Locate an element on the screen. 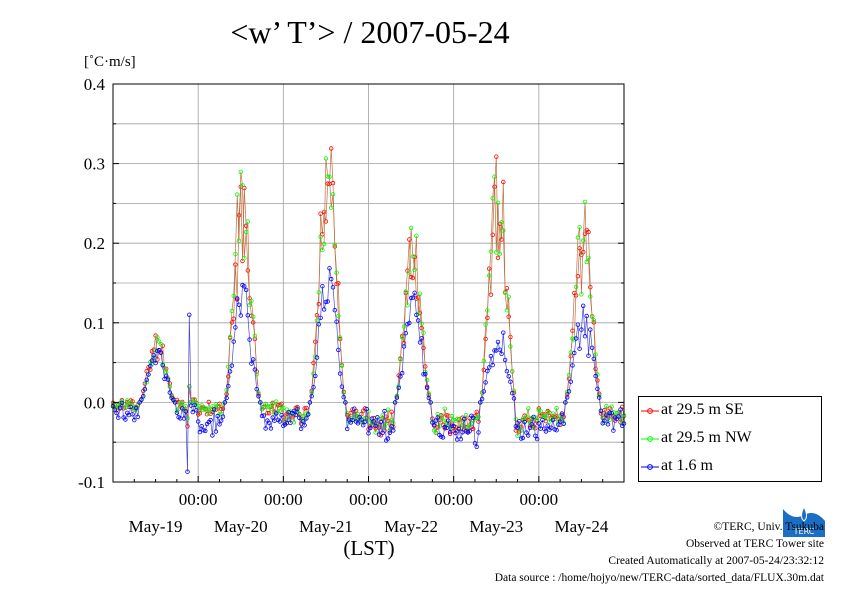 This screenshot has width=842, height=595. y-tick-label: 0.2 is located at coordinates (94, 243).